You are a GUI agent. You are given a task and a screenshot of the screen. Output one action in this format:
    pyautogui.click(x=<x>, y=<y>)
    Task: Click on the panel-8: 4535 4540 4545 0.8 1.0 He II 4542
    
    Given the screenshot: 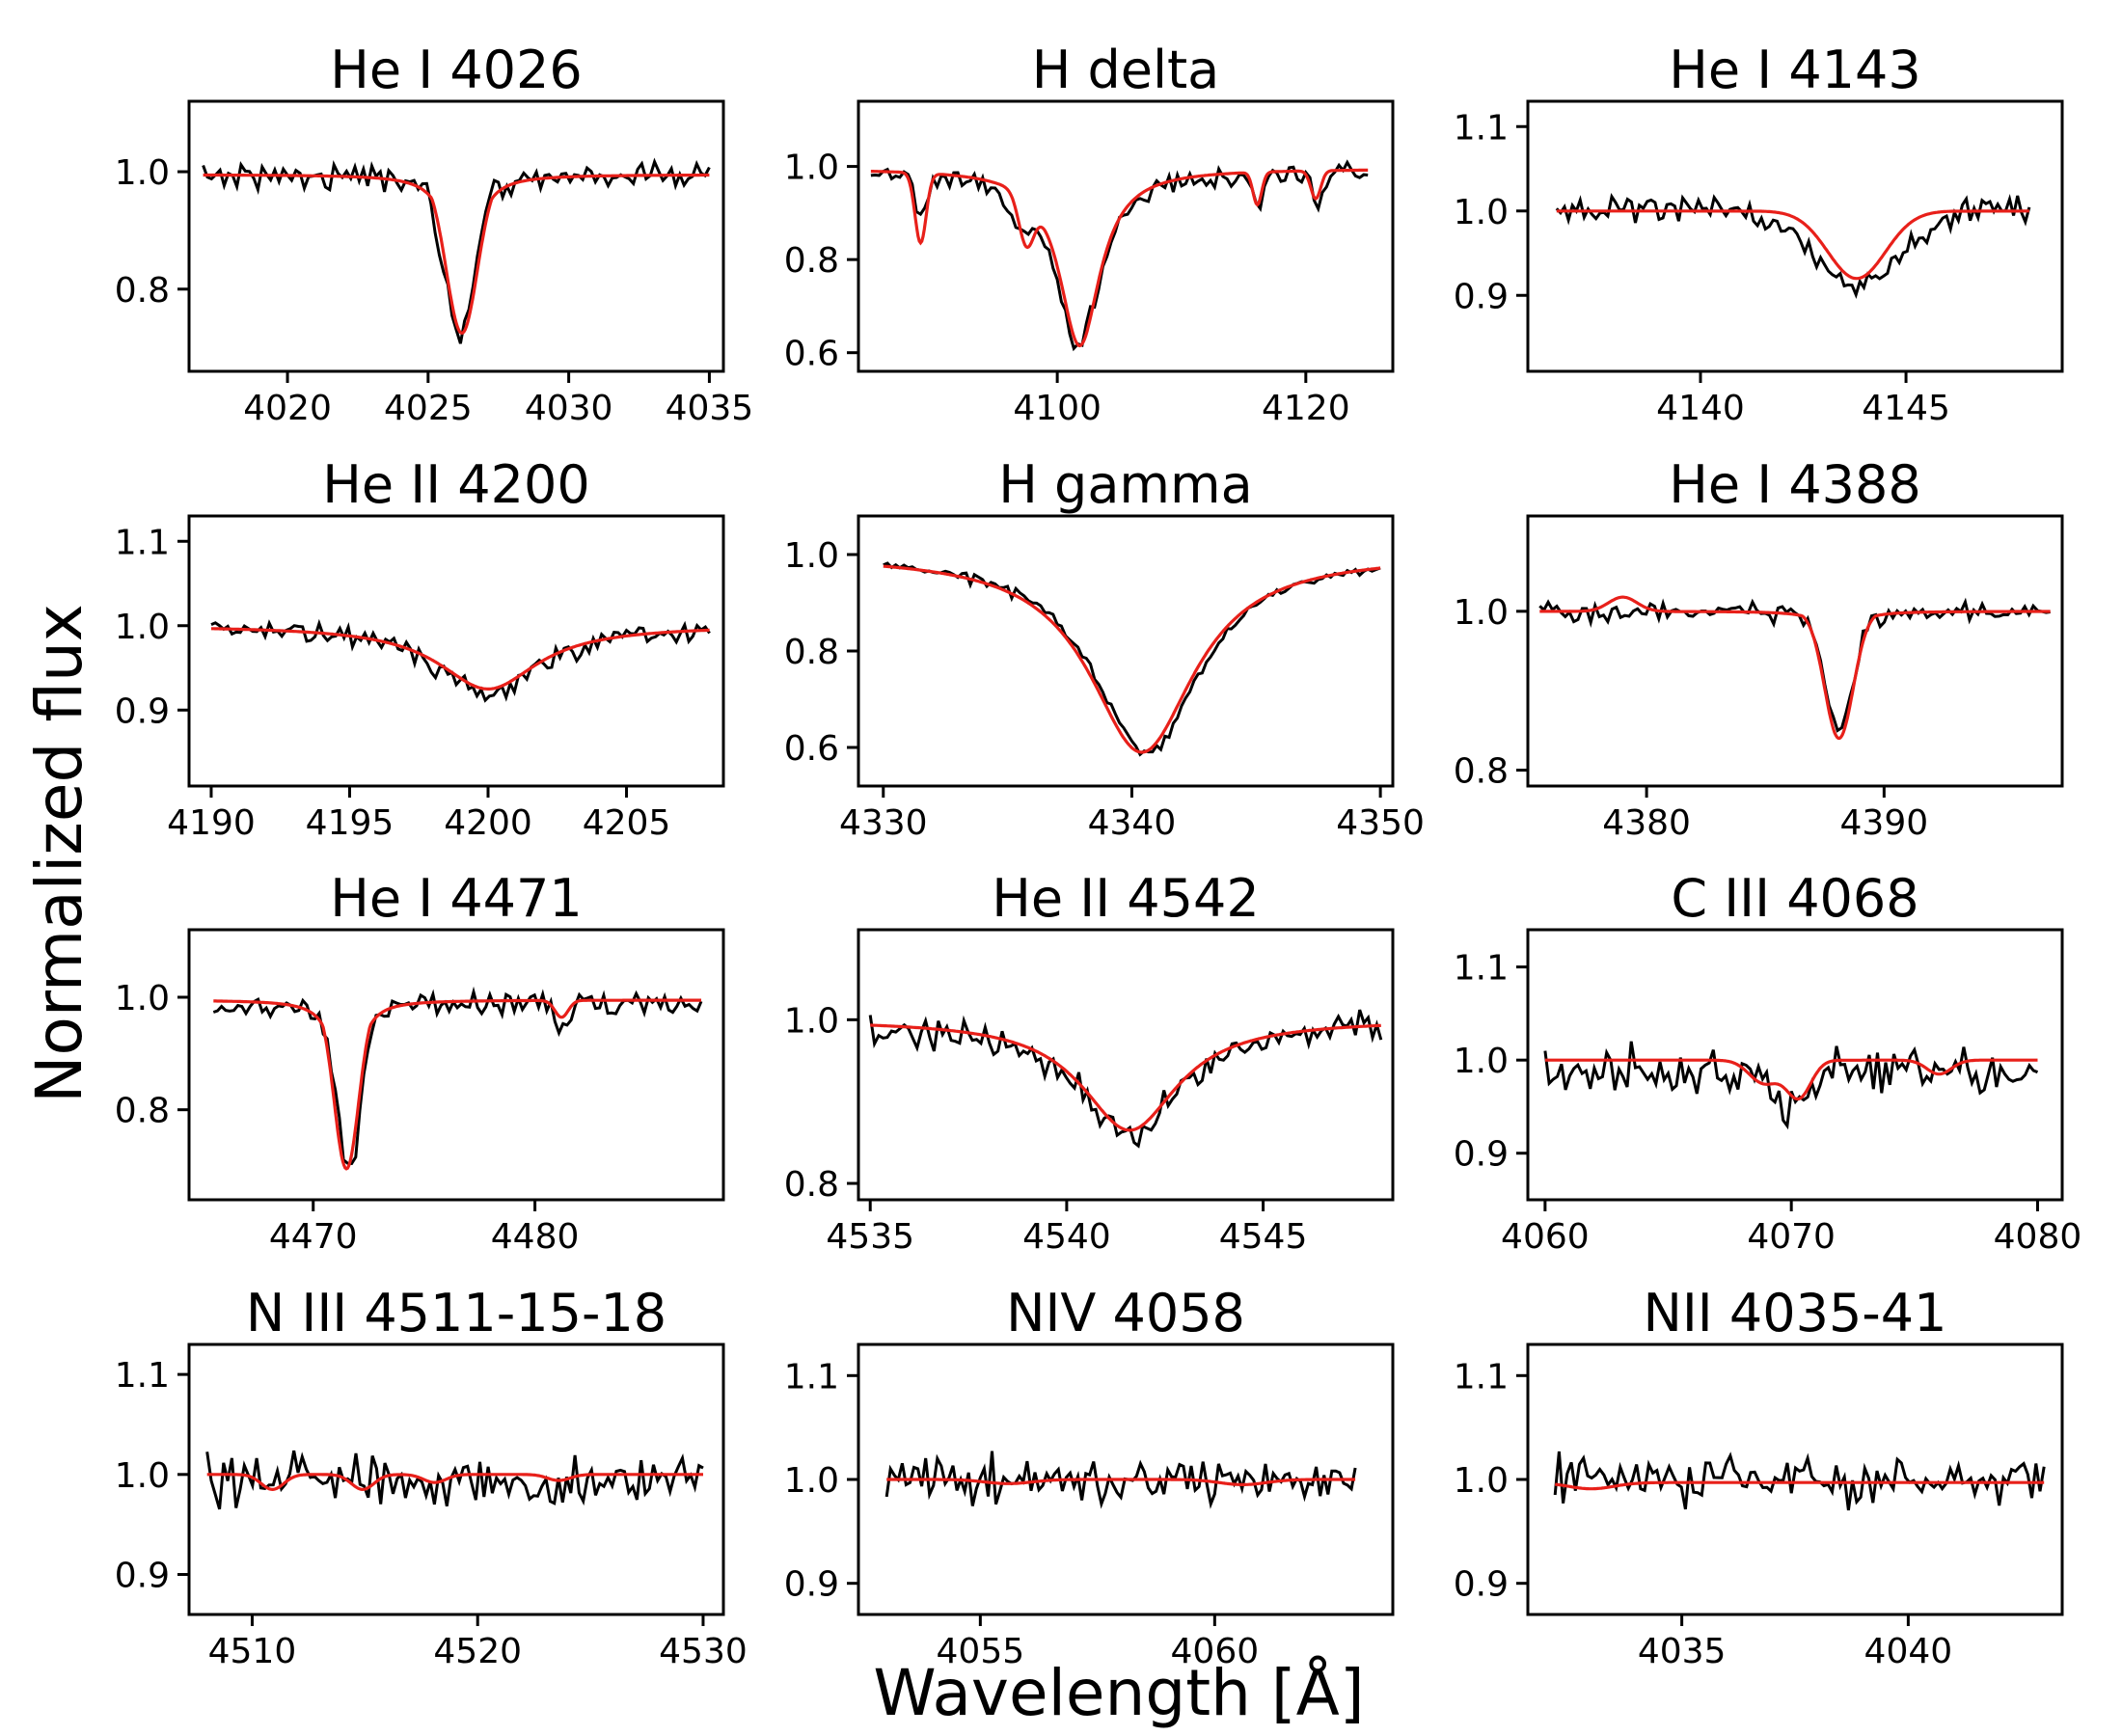 What is the action you would take?
    pyautogui.click(x=1089, y=1063)
    